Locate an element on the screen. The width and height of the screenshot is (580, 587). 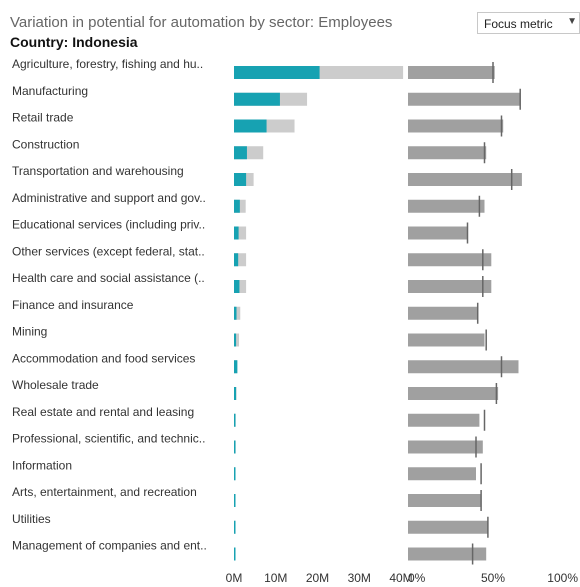
sector-label: Real estate and rental and leasing is located at coordinates (103, 412).